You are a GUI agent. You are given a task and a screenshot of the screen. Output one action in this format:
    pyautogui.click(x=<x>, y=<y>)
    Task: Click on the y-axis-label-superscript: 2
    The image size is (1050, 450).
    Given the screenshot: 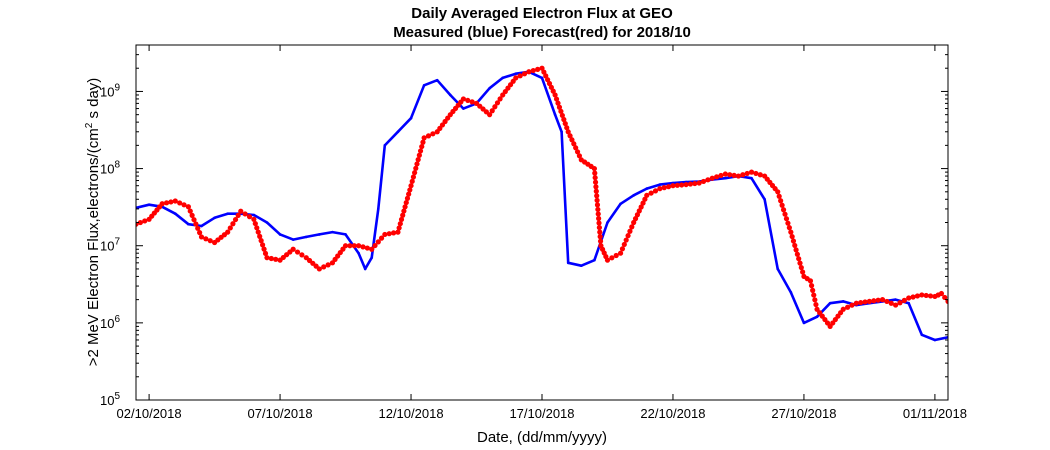 What is the action you would take?
    pyautogui.click(x=89, y=125)
    